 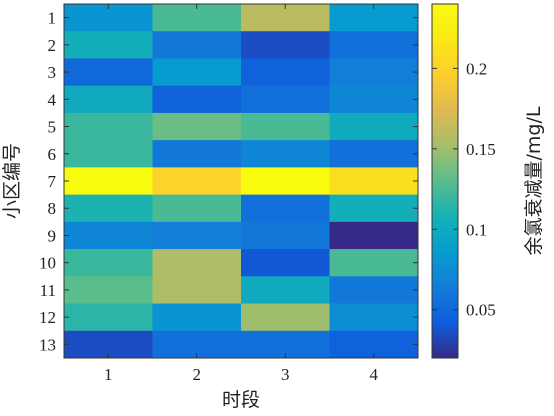 I want to click on y-tick-label: 2, so click(x=52, y=45).